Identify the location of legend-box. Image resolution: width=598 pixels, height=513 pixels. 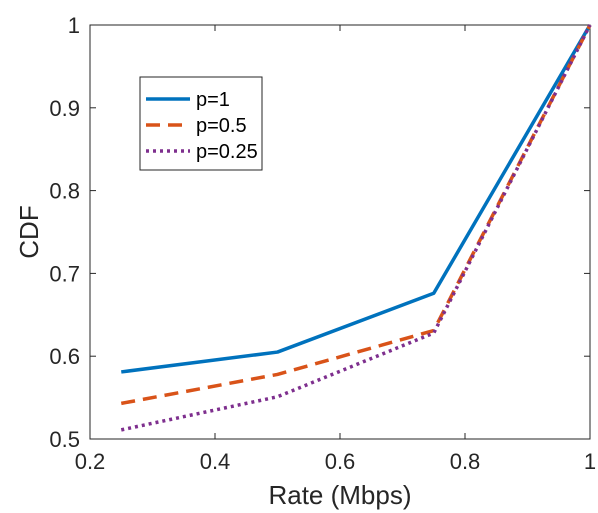
(201, 123).